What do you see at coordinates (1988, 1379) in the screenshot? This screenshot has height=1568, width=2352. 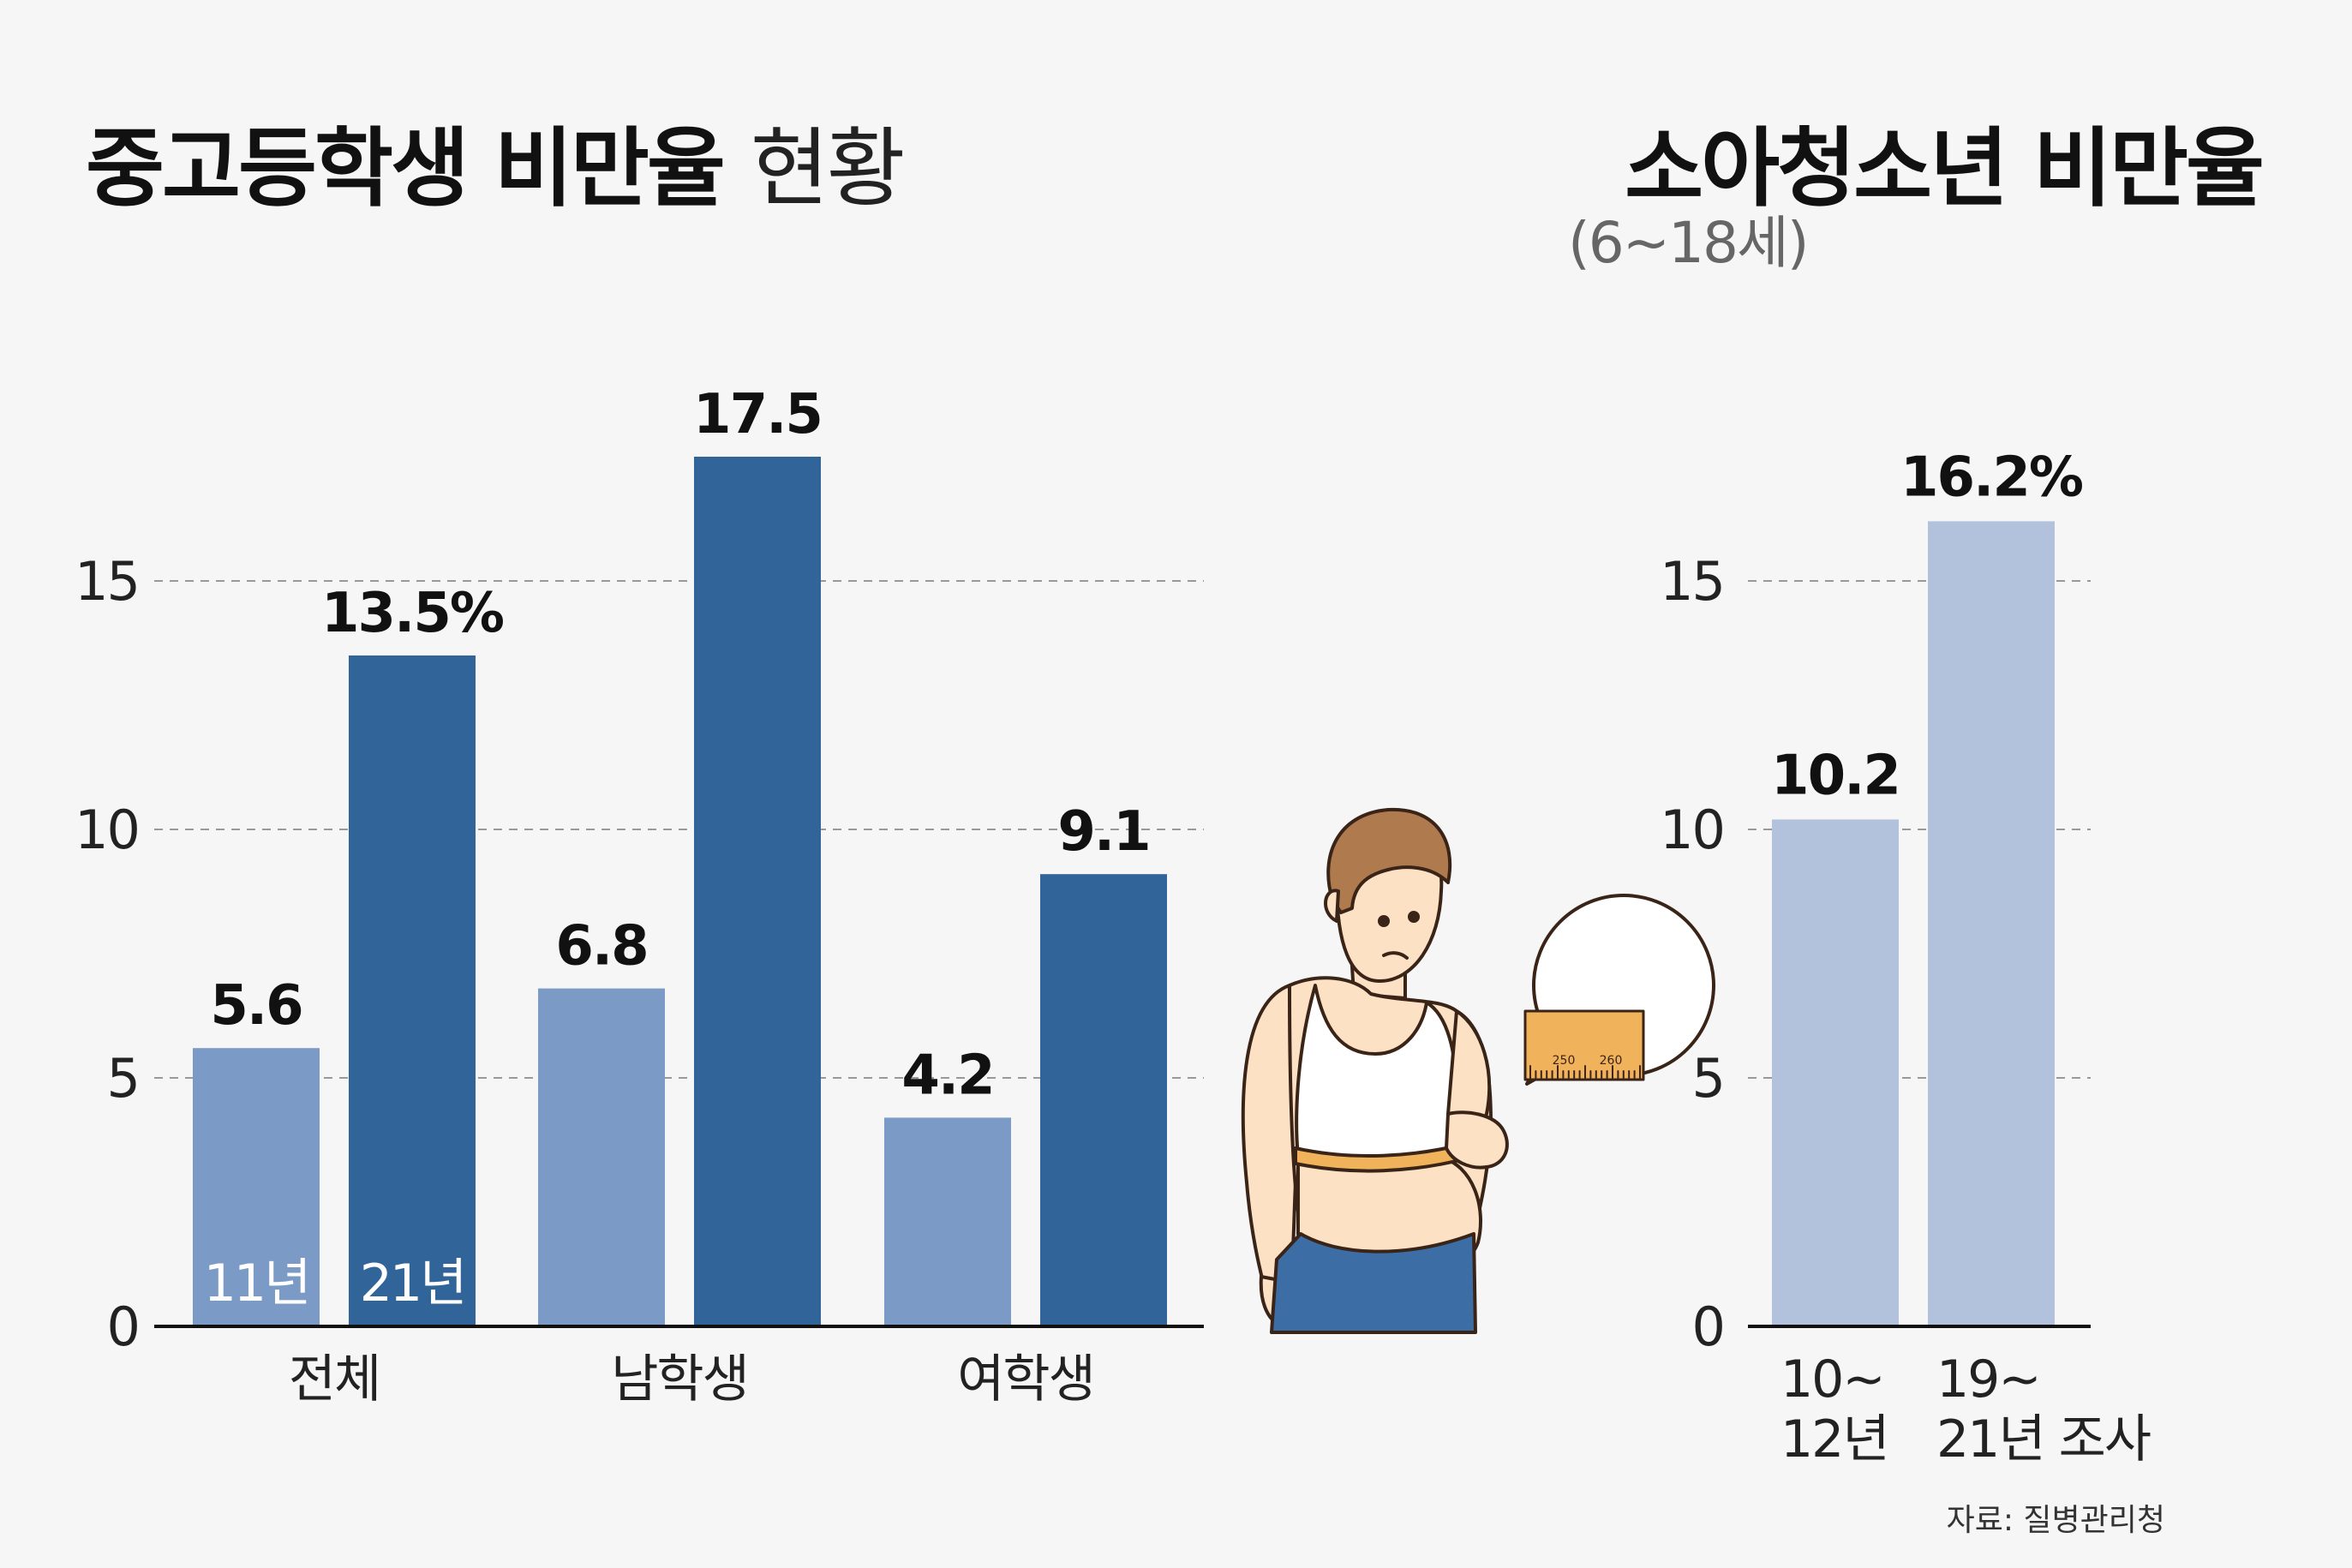 I see `right-category-1-line-0: 19~` at bounding box center [1988, 1379].